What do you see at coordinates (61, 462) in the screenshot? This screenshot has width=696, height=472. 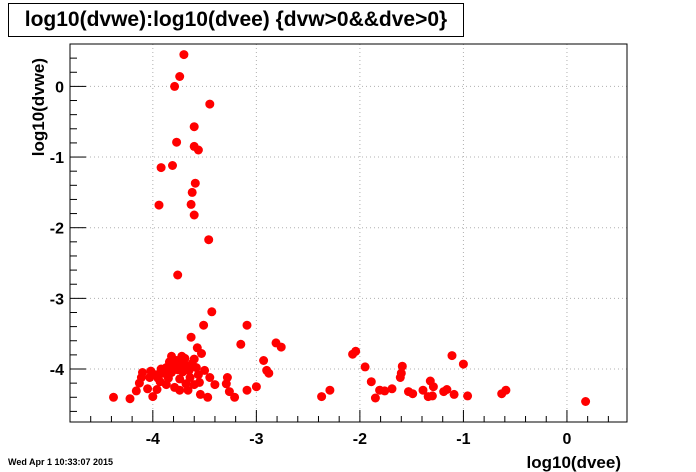 I see `footer-timestamp: Wed Apr 1 10:33:07 2015` at bounding box center [61, 462].